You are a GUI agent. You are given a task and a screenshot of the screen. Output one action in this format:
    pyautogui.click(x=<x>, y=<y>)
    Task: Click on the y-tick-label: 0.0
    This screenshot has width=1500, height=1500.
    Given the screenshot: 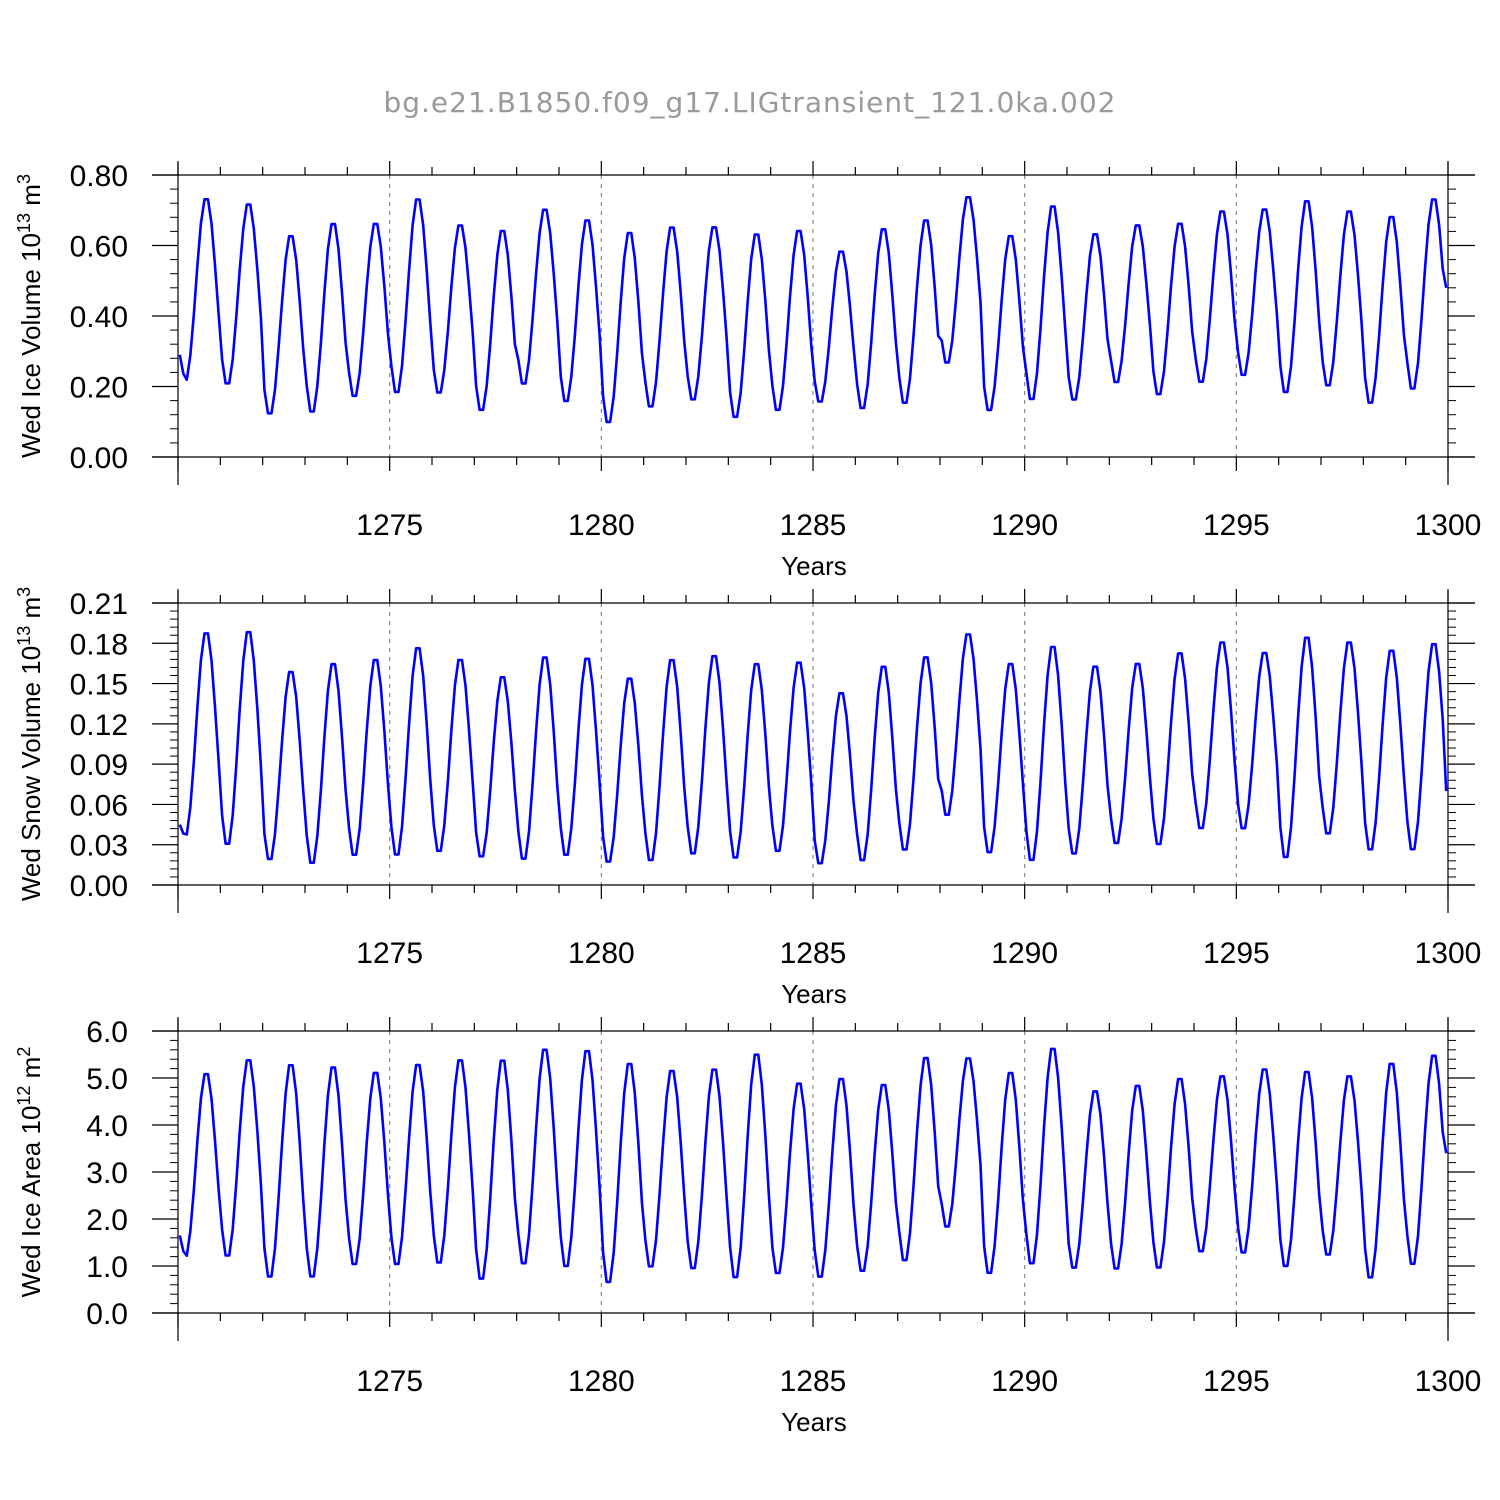 What is the action you would take?
    pyautogui.click(x=107, y=1314)
    